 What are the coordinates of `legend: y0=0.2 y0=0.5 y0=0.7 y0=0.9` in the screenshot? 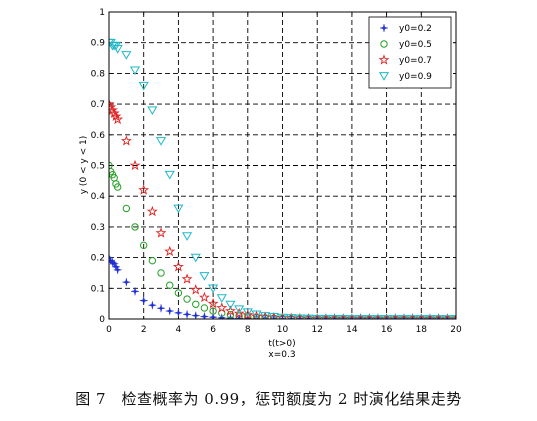 It's located at (410, 52).